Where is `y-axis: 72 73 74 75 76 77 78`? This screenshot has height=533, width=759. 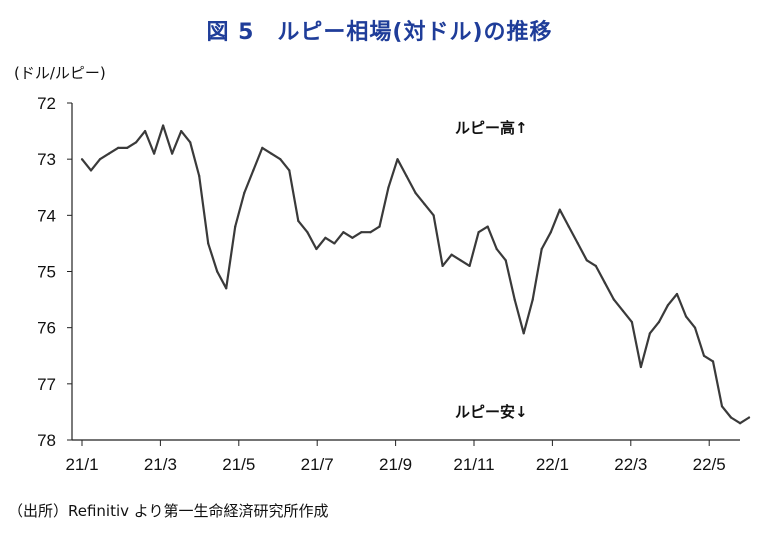 y-axis: 72 73 74 75 76 77 78 is located at coordinates (54, 272).